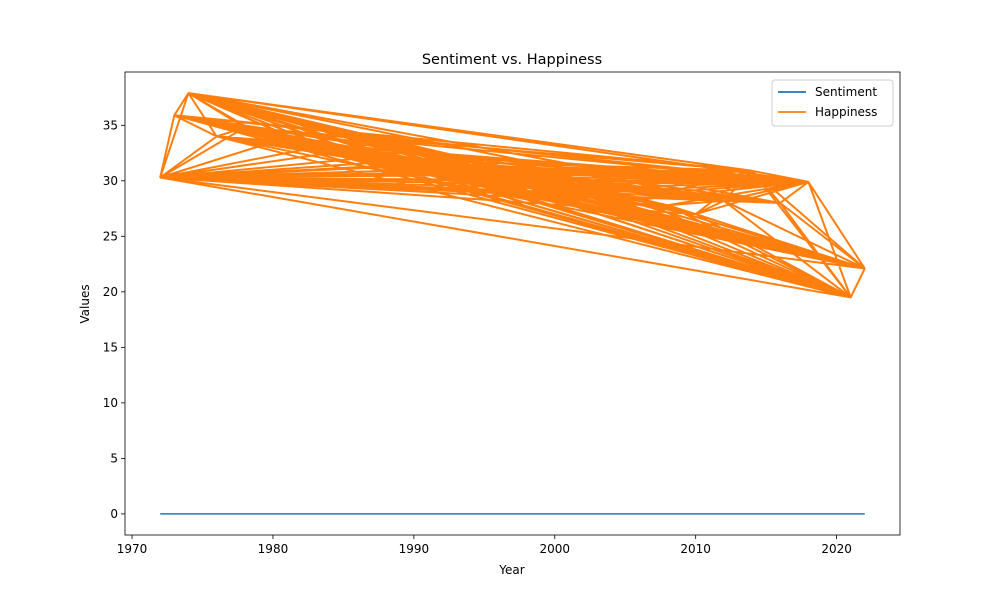  I want to click on y-tick-label: 5, so click(114, 458).